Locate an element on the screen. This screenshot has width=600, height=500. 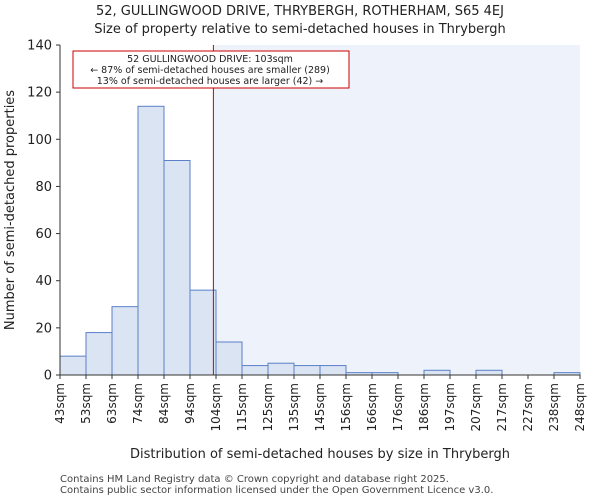
x-tick-label: 104sqm is located at coordinates (216, 407).